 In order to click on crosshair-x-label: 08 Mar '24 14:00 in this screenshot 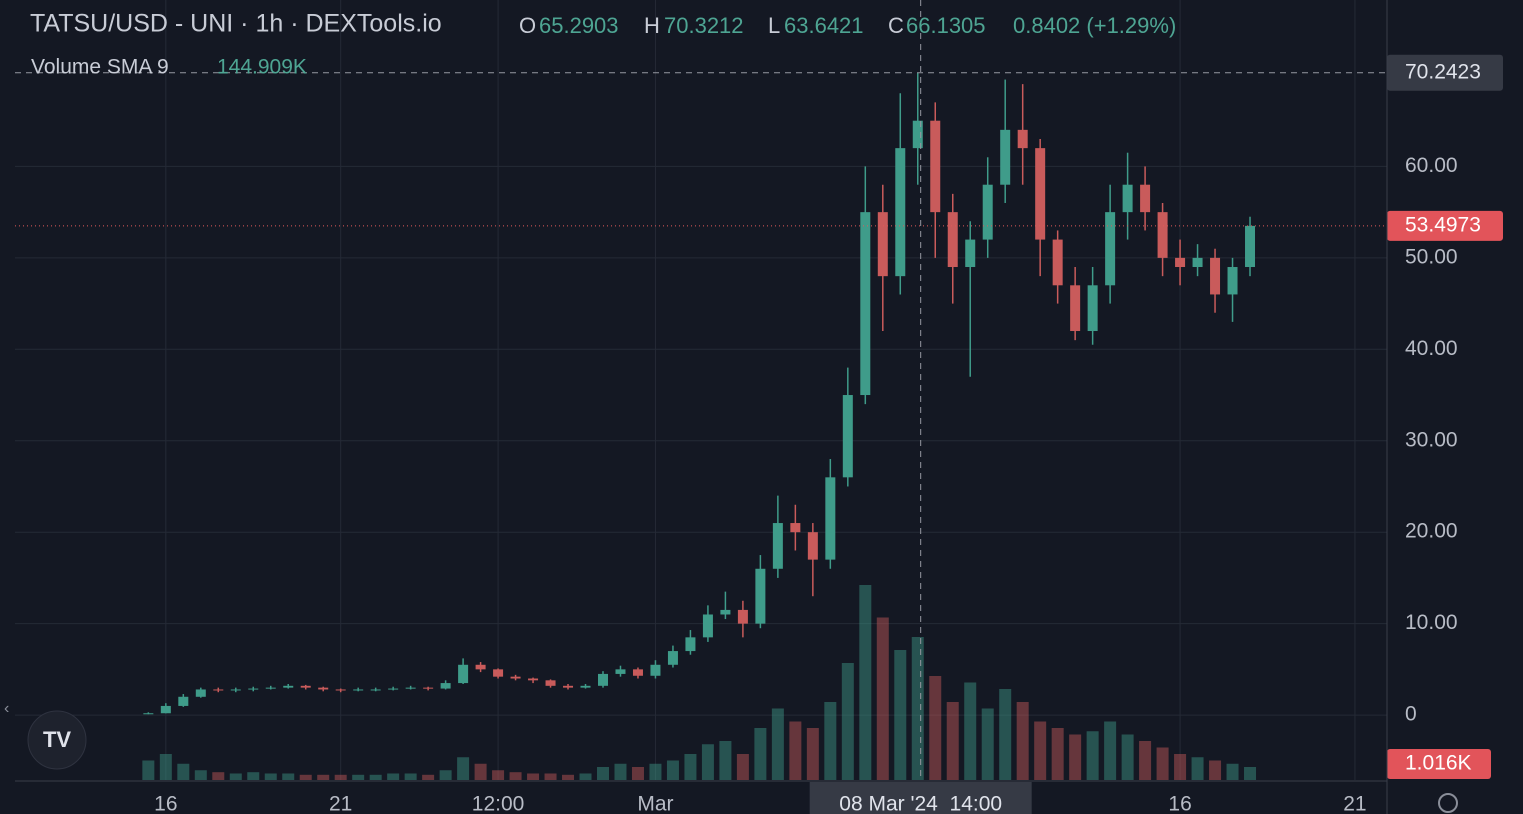, I will do `click(920, 803)`.